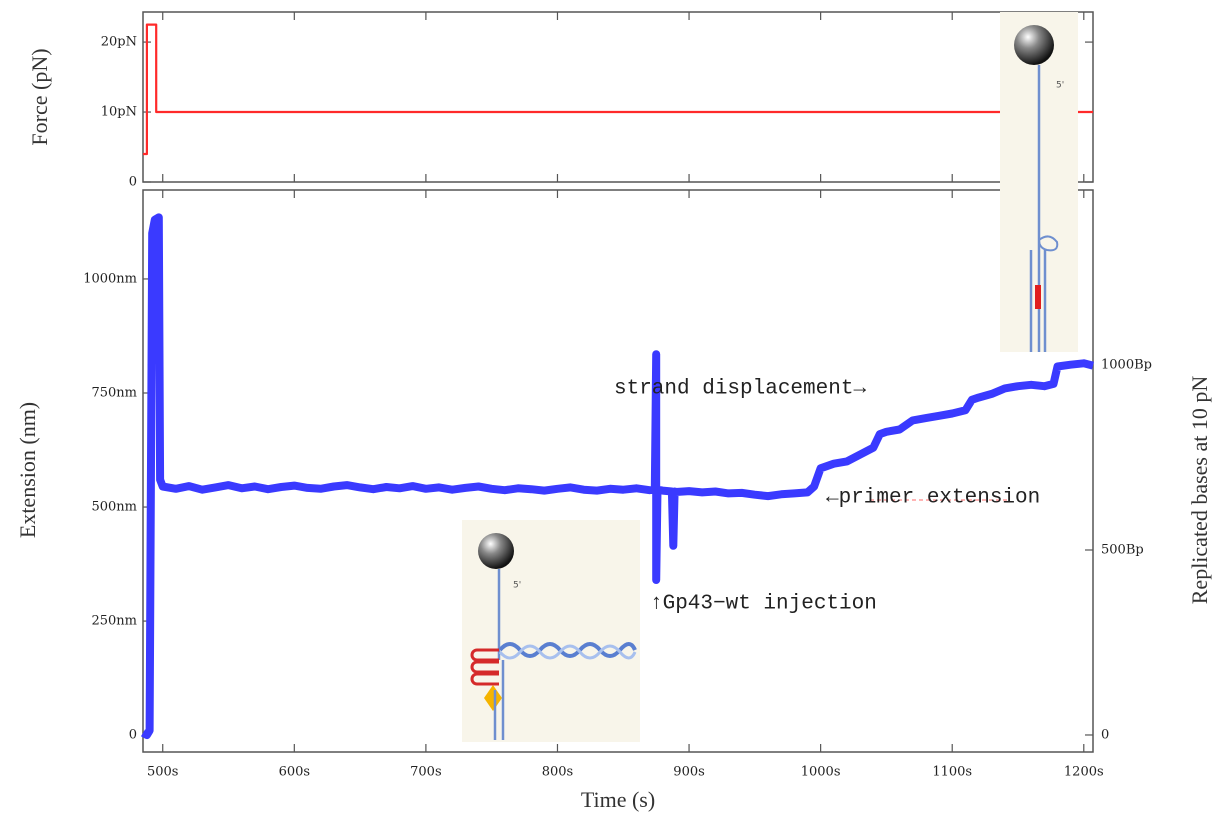 The image size is (1226, 817). What do you see at coordinates (294, 772) in the screenshot?
I see `x-tick-label: 600s` at bounding box center [294, 772].